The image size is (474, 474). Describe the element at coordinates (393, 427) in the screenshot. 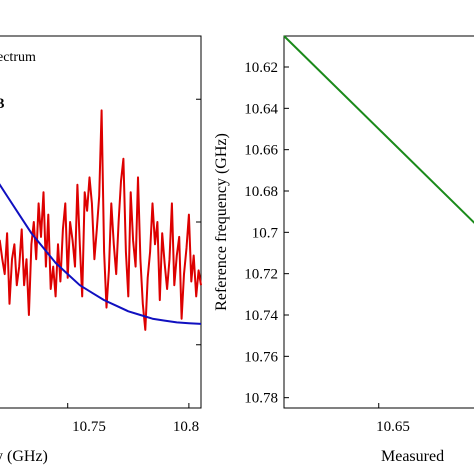

I see `right-x-tick-label-1: 10.65` at that location.